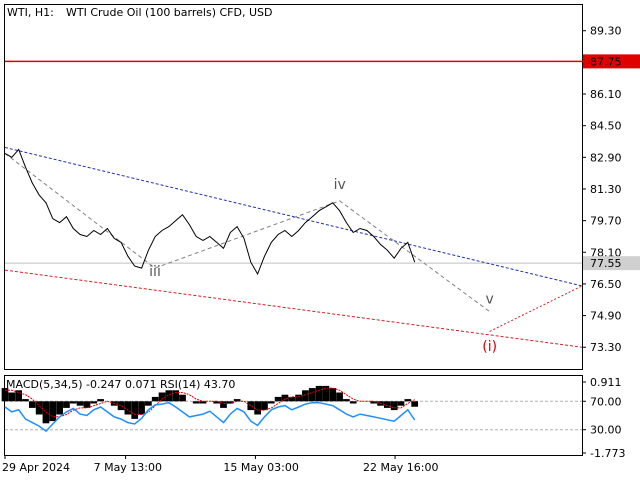 The image size is (640, 480). Describe the element at coordinates (36, 467) in the screenshot. I see `time-tick-label-0: 29 Apr 2024` at that location.